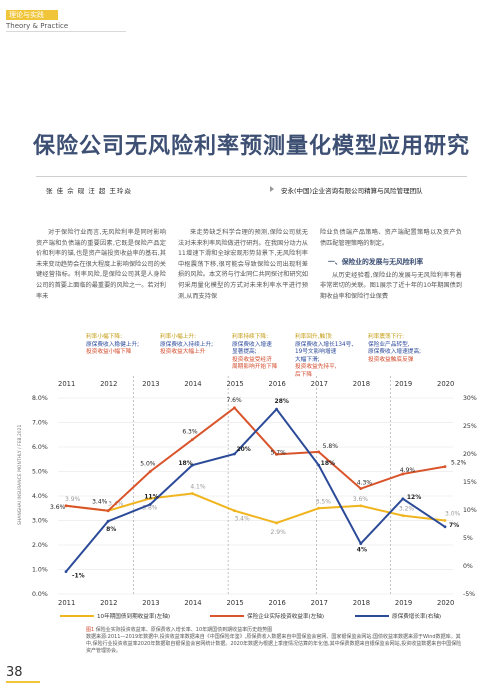 The width and height of the screenshot is (503, 698). What do you see at coordinates (319, 384) in the screenshot?
I see `x-tick-label-top: 2017` at bounding box center [319, 384].